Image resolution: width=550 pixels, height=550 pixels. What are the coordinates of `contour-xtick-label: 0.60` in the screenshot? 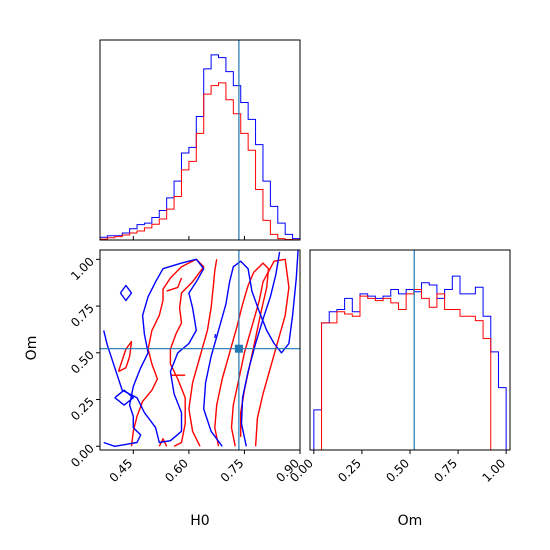 It's located at (176, 470).